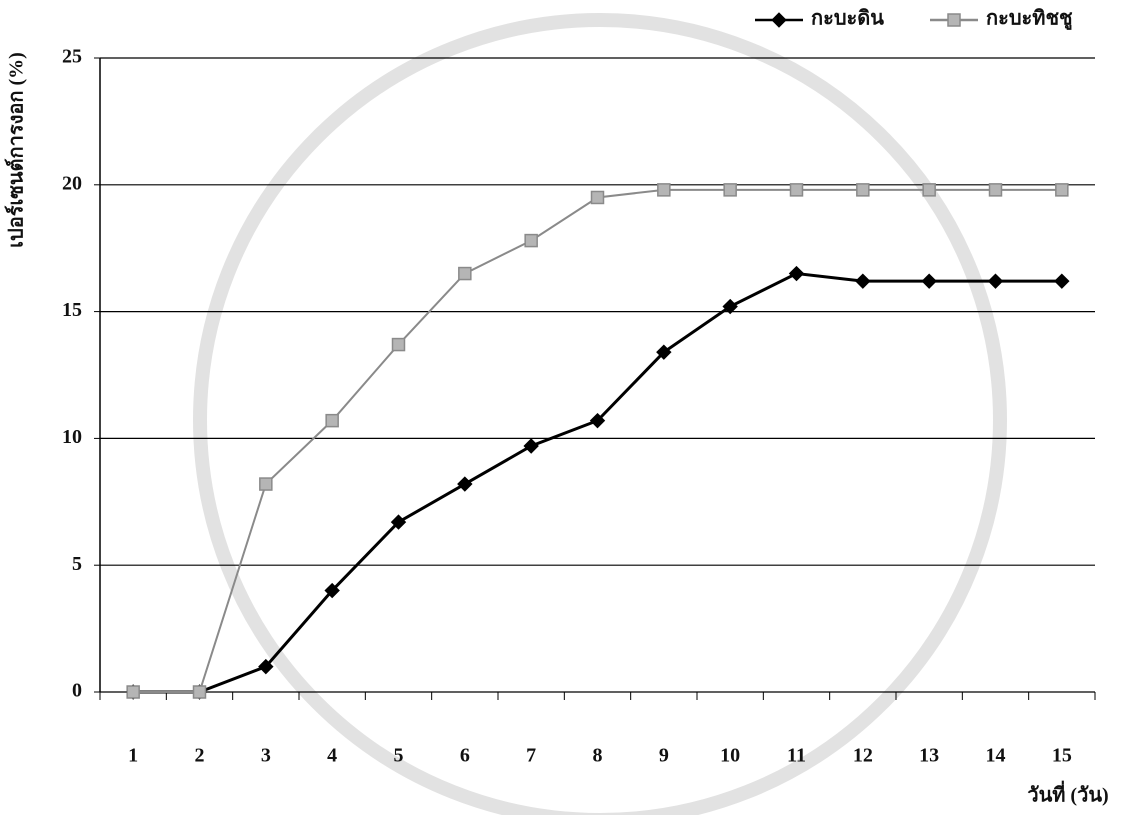 This screenshot has width=1131, height=815. I want to click on x-tick-label: 8, so click(598, 756).